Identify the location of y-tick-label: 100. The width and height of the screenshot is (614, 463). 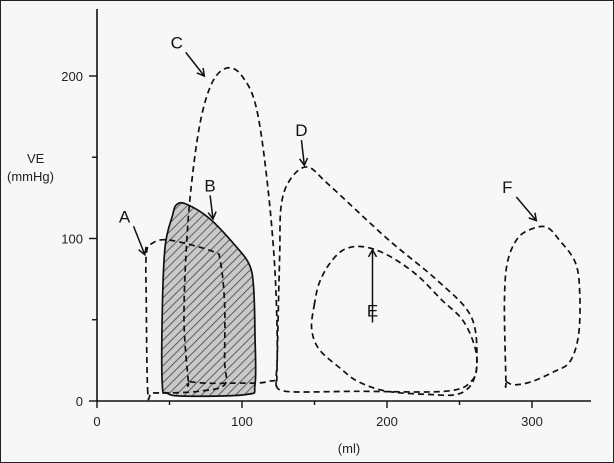
(72, 239).